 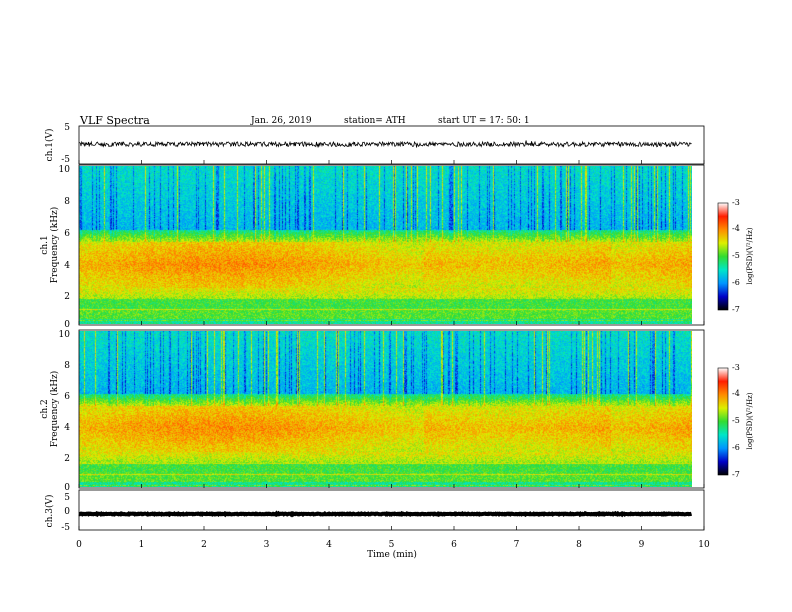 What do you see at coordinates (736, 282) in the screenshot?
I see `cb1-tick-m6: -6` at bounding box center [736, 282].